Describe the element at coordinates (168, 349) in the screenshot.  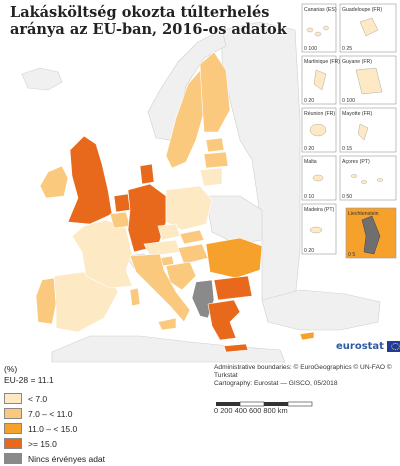
I see `region-north-africa` at that location.